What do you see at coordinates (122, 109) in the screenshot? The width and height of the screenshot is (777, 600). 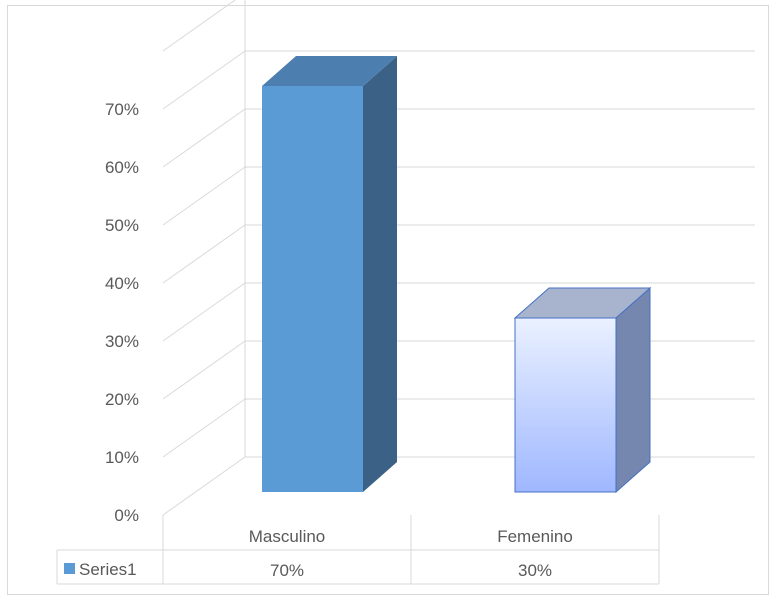 I see `y-tick-label: 70%` at bounding box center [122, 109].